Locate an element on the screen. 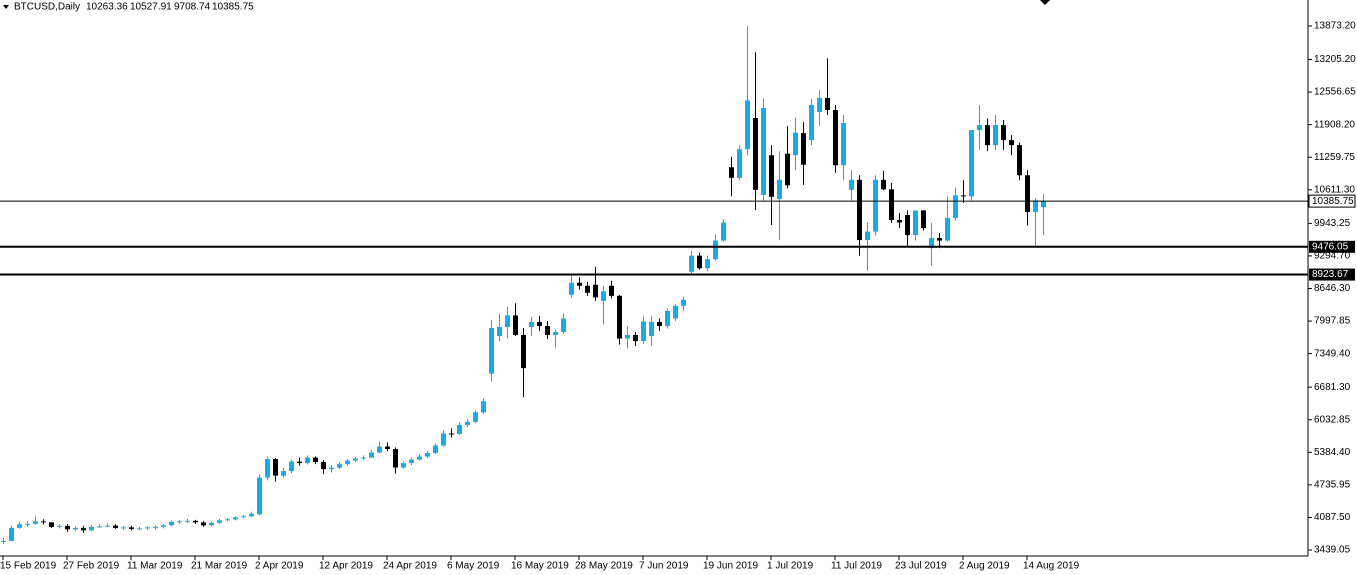 The width and height of the screenshot is (1357, 575). level-label: 8923.67 is located at coordinates (1330, 274).